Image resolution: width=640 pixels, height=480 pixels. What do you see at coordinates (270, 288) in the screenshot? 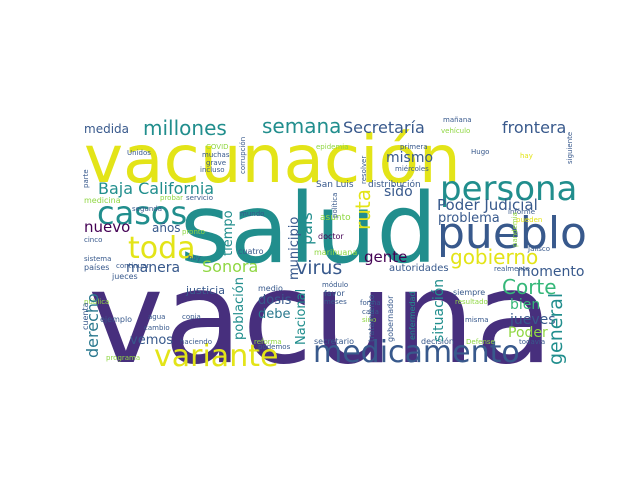
I see `word-medio: medio` at bounding box center [270, 288].